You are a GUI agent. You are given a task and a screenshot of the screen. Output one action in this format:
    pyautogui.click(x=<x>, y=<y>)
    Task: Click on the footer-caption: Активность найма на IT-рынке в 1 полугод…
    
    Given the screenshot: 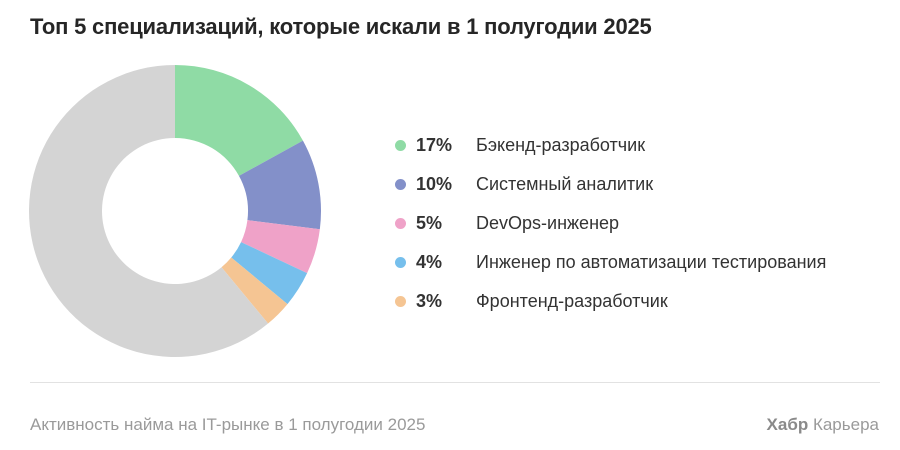 What is the action you would take?
    pyautogui.click(x=228, y=424)
    